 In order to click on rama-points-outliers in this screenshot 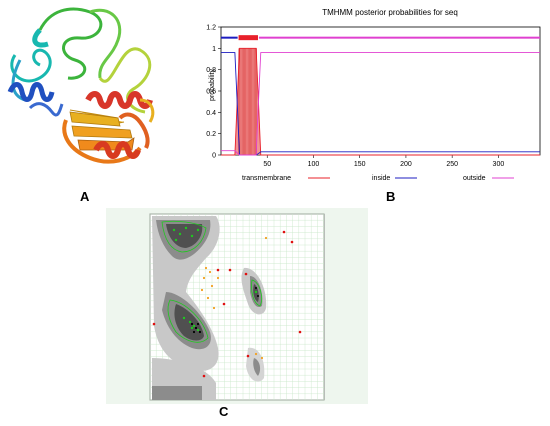, I will do `click(227, 304)`.